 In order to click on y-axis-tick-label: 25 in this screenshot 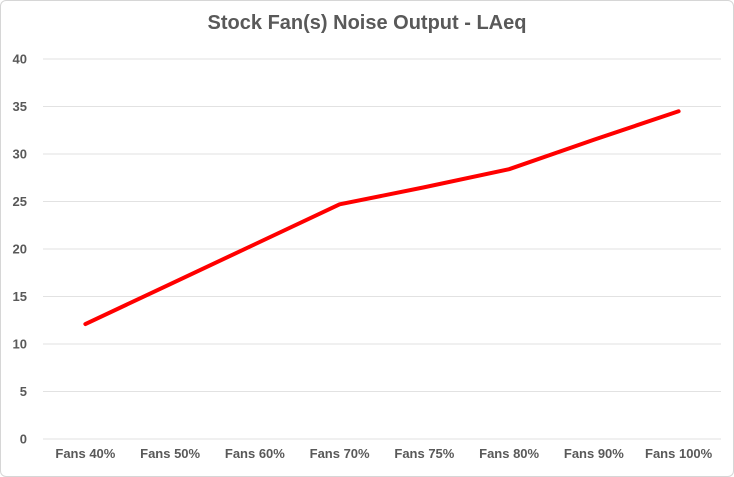, I will do `click(20, 201)`.